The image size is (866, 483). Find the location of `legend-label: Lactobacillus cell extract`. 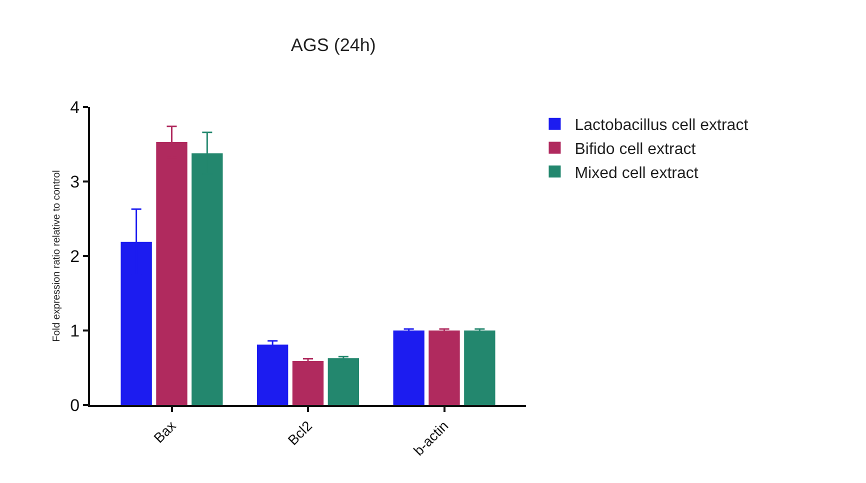

legend-label: Lactobacillus cell extract is located at coordinates (661, 125).